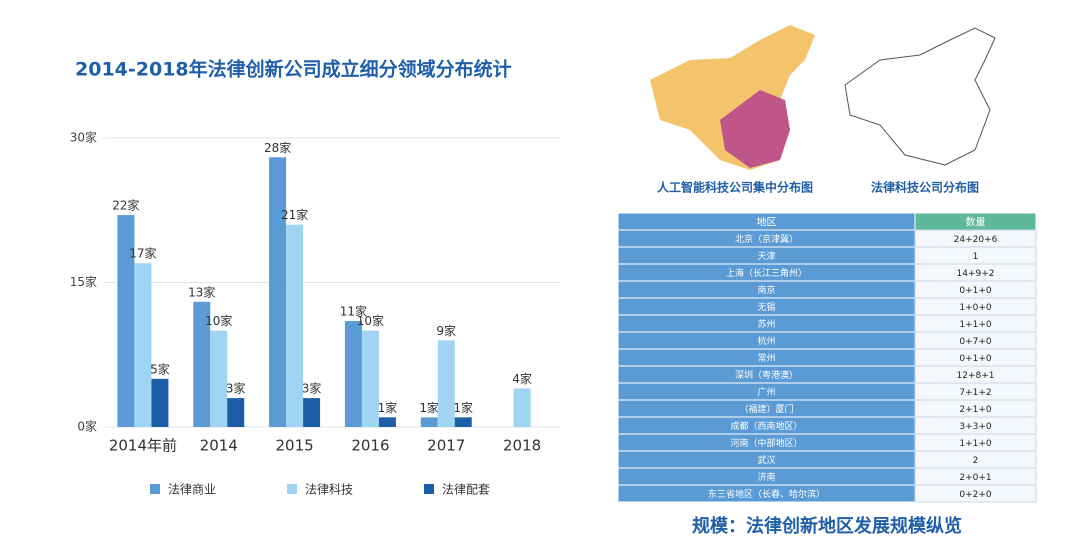  Describe the element at coordinates (827, 526) in the screenshot. I see `footer-title: 规模：法律创新地区发展规模纵览` at that location.